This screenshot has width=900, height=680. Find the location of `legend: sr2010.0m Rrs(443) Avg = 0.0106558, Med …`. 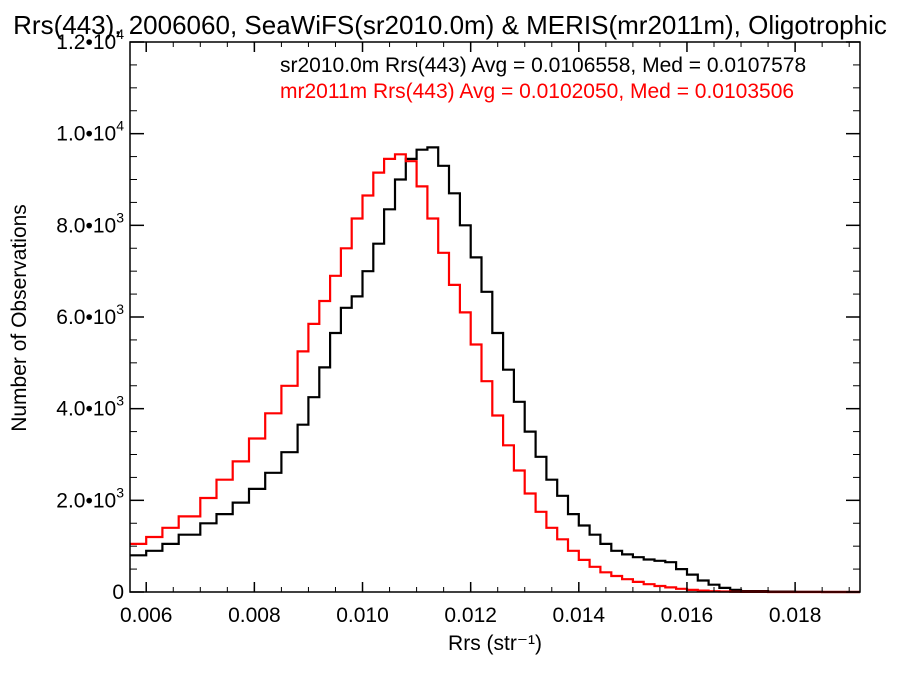

legend: sr2010.0m Rrs(443) Avg = 0.0106558, Med … is located at coordinates (543, 78).